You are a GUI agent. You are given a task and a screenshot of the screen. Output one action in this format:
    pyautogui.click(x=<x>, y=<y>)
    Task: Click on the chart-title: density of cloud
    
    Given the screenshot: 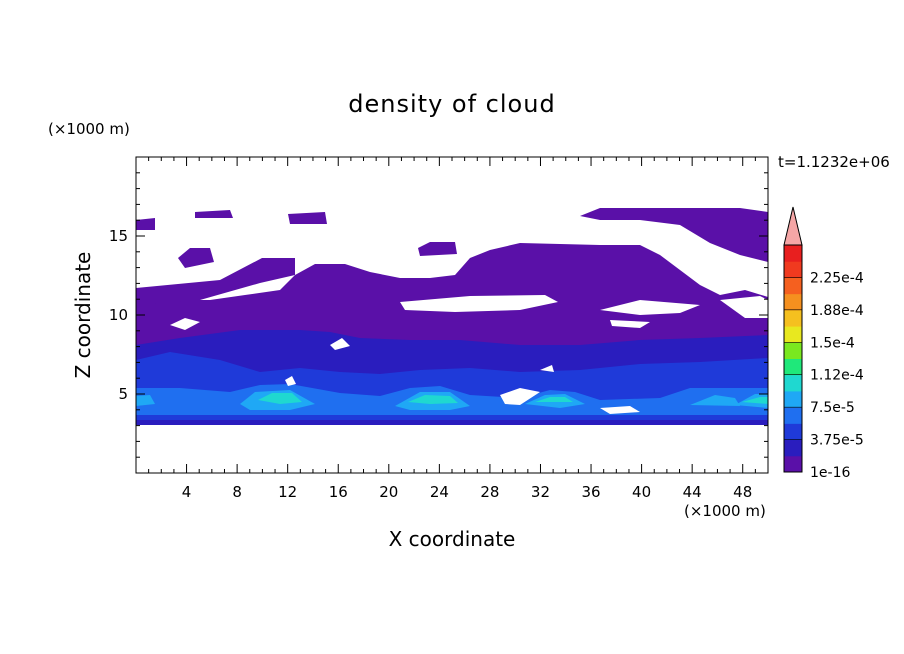 What is the action you would take?
    pyautogui.click(x=451, y=104)
    